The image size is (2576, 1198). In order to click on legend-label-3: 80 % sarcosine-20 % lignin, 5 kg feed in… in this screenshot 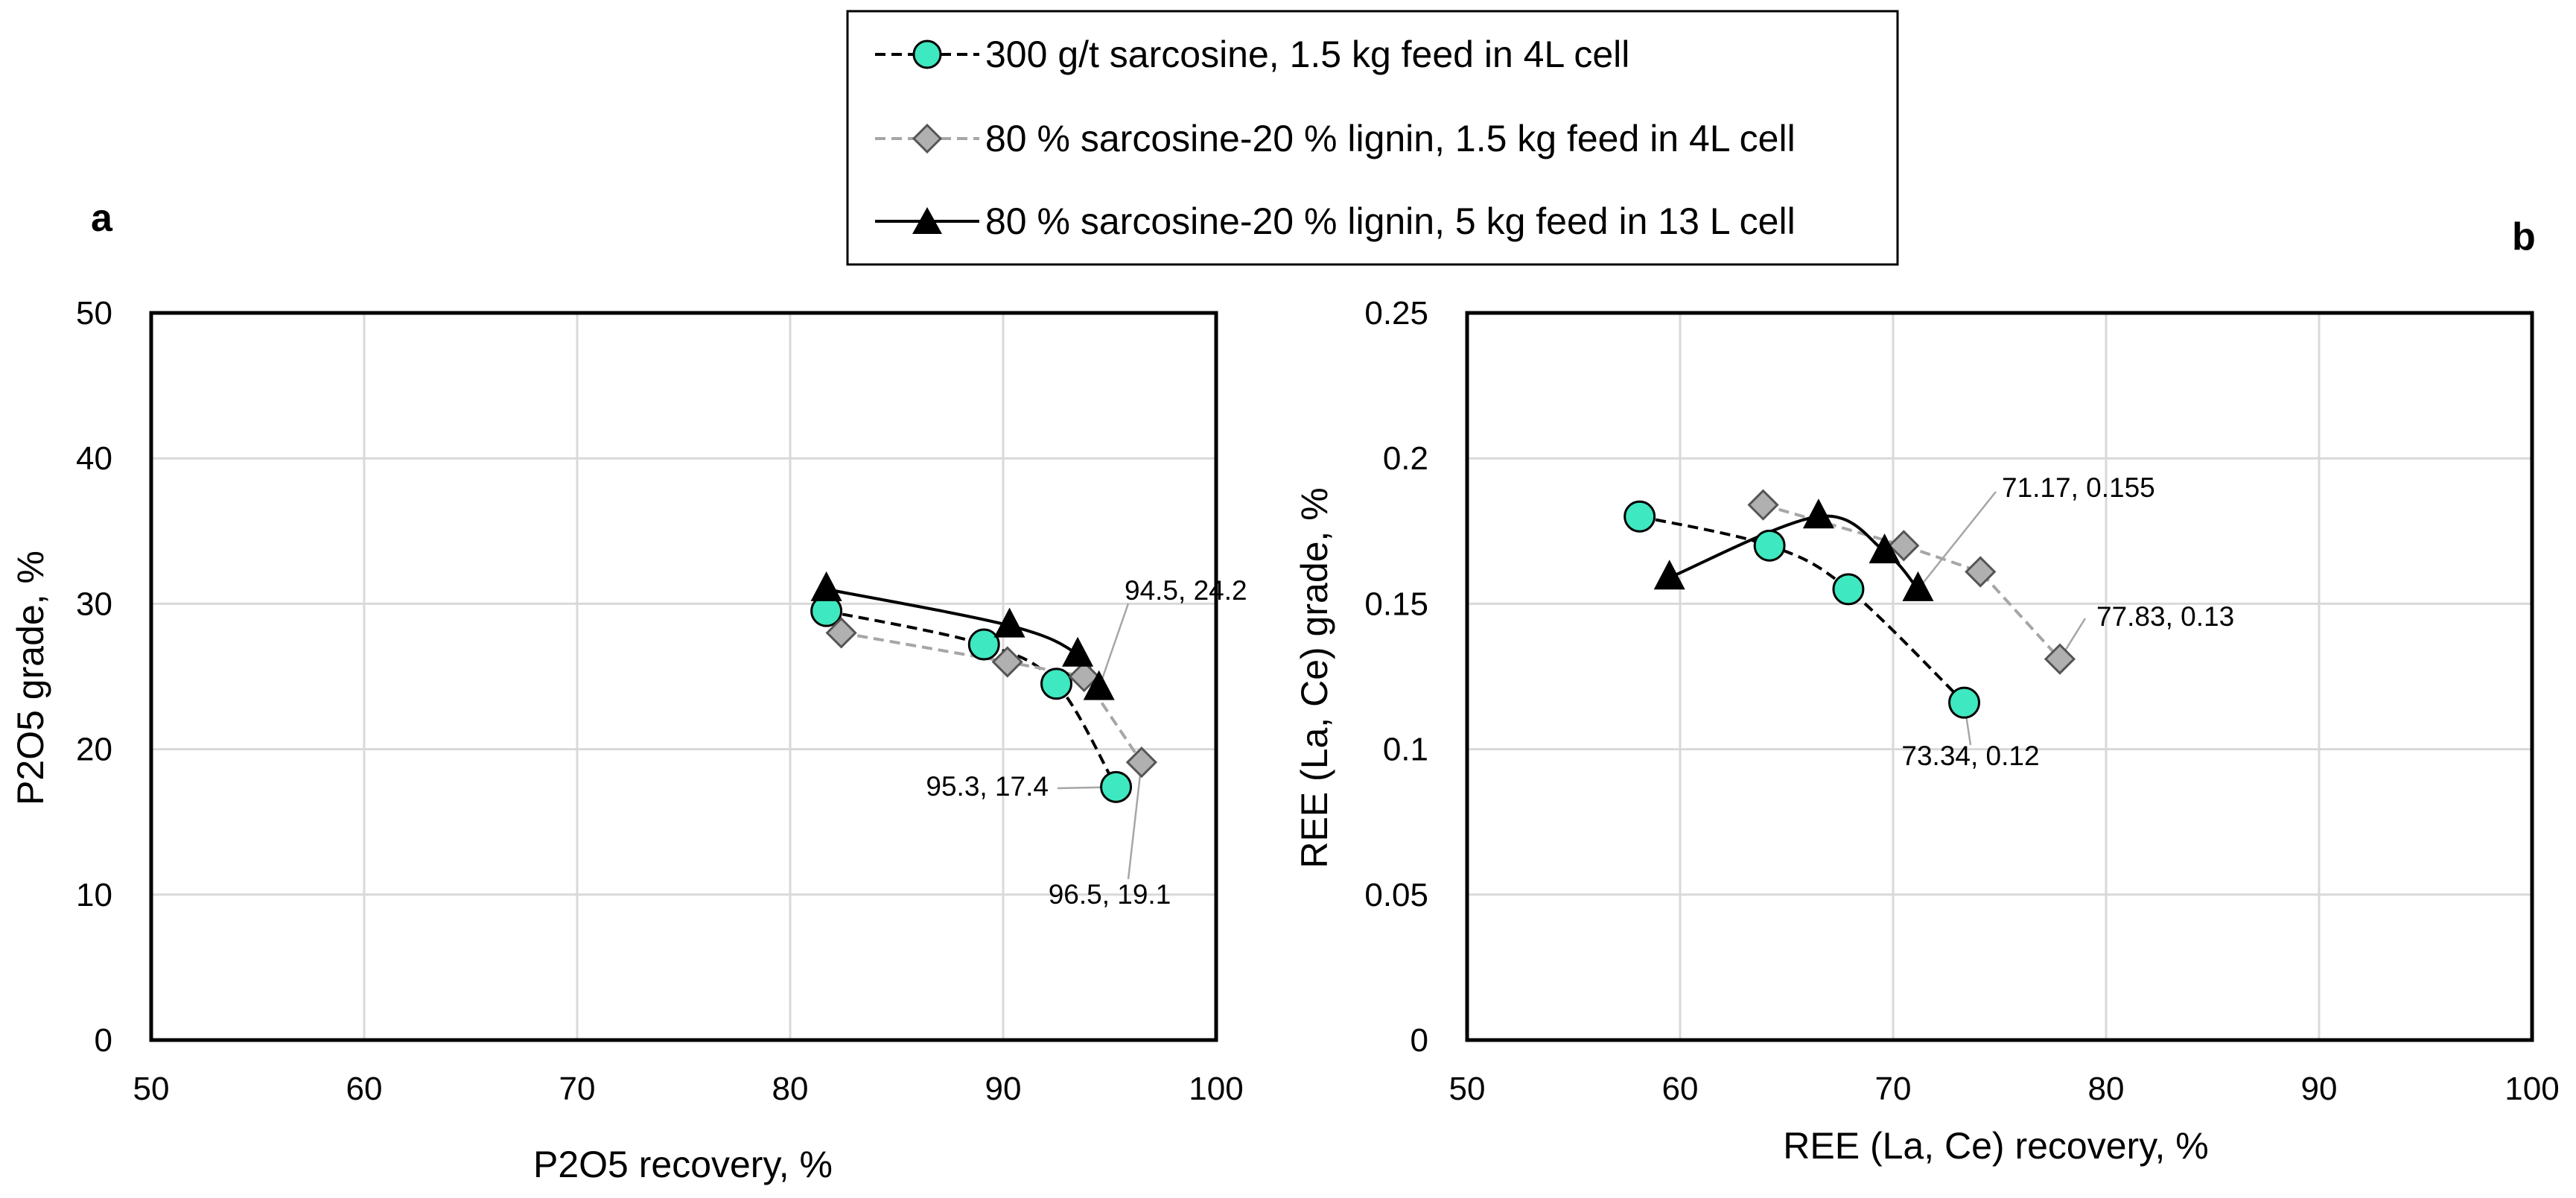, I will do `click(1390, 221)`.